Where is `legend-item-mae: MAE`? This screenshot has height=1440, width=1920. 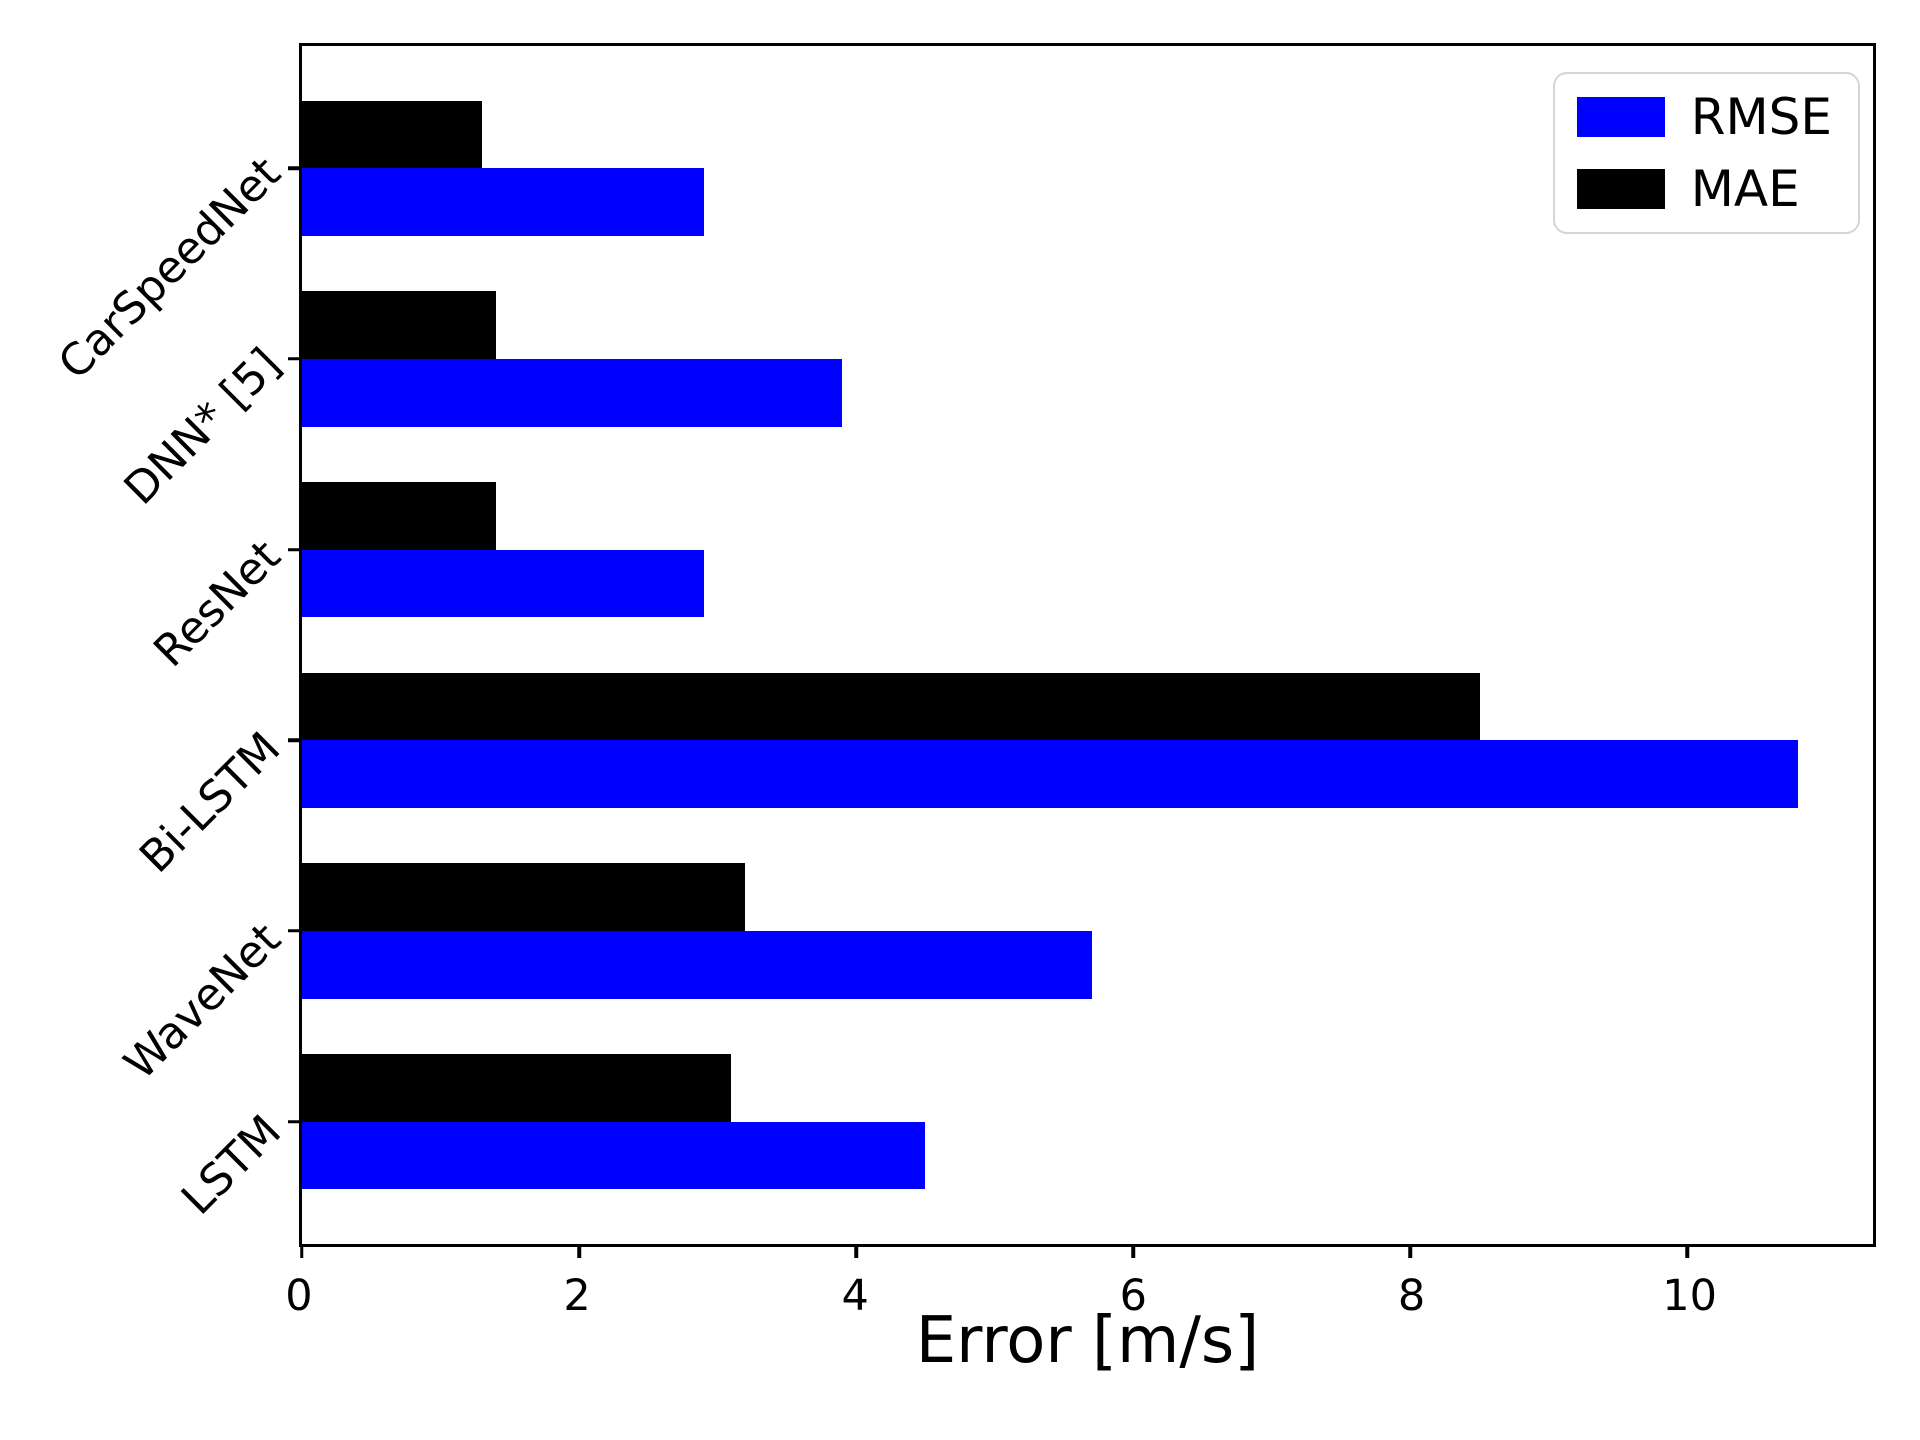 legend-item-mae: MAE is located at coordinates (1704, 189).